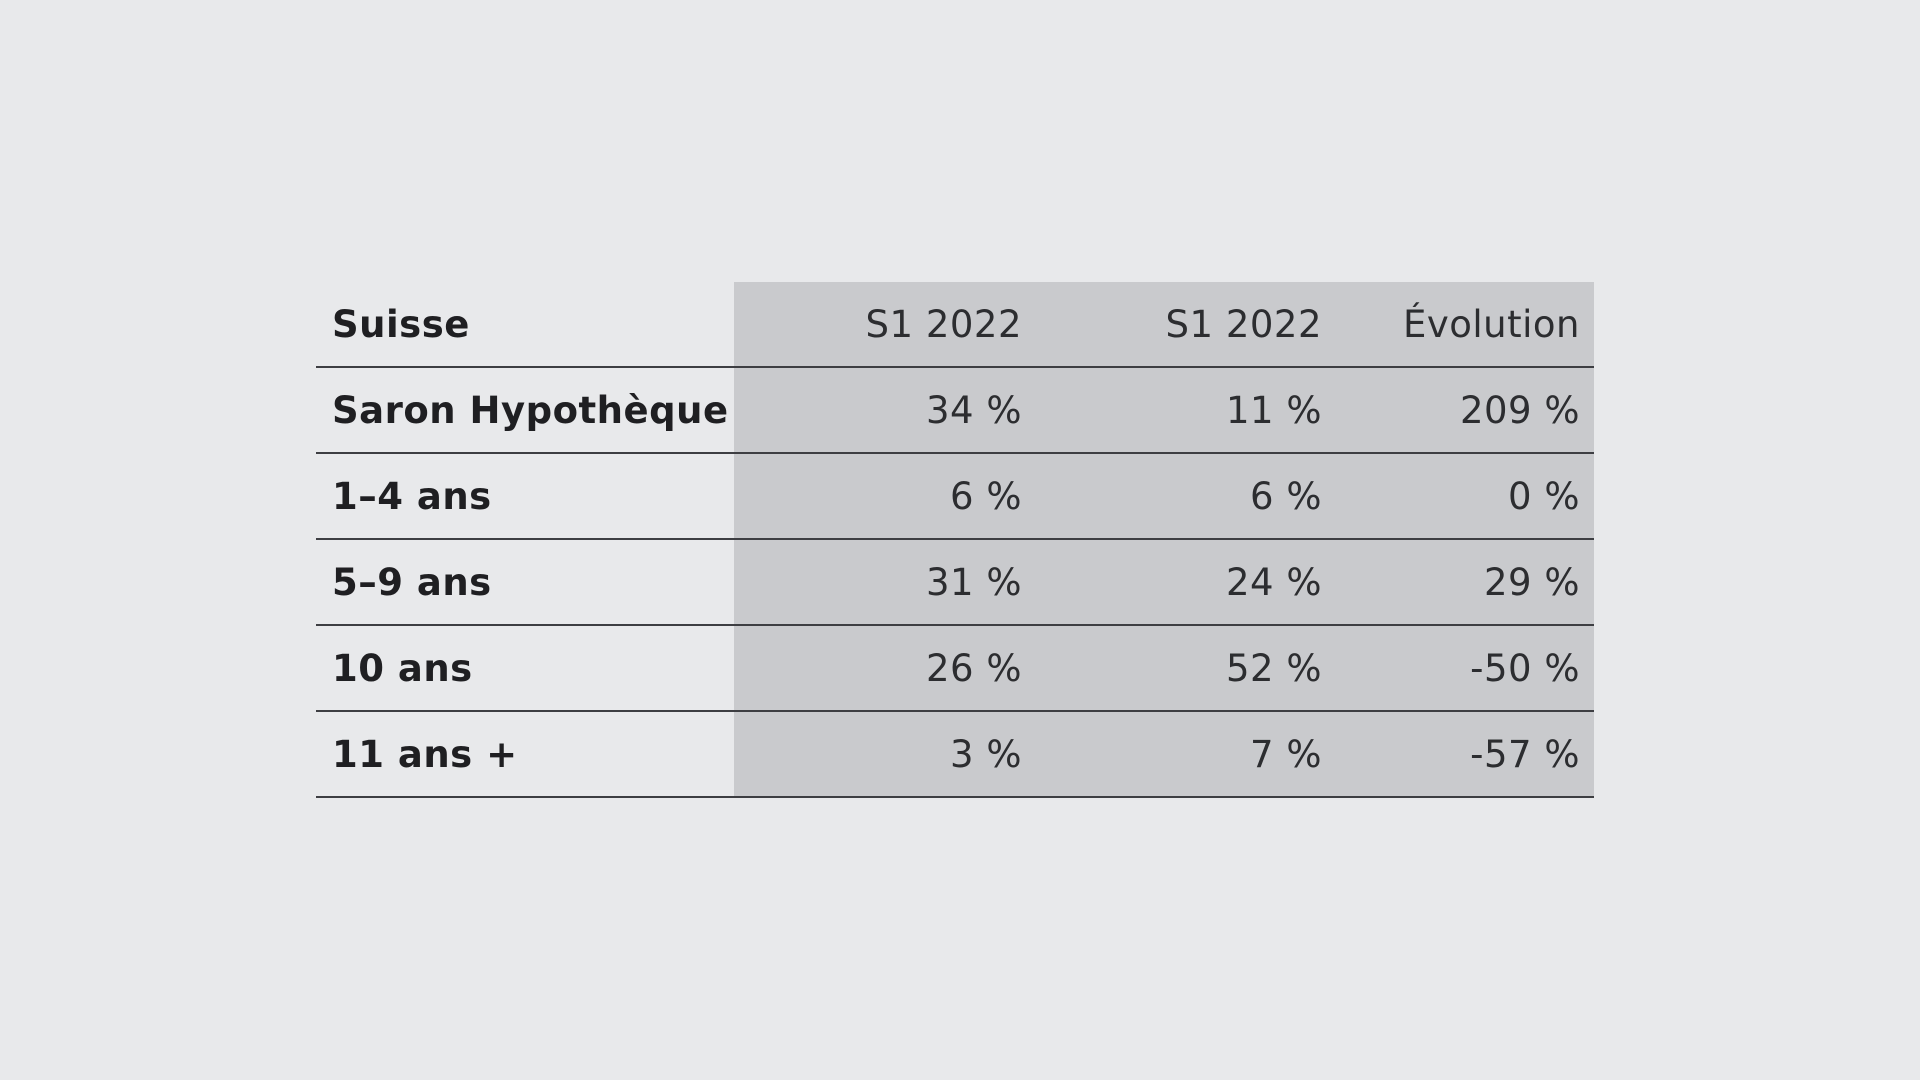  I want to click on table-row: Saron Hypothèque 34 % 11 % 209 %, so click(955, 410).